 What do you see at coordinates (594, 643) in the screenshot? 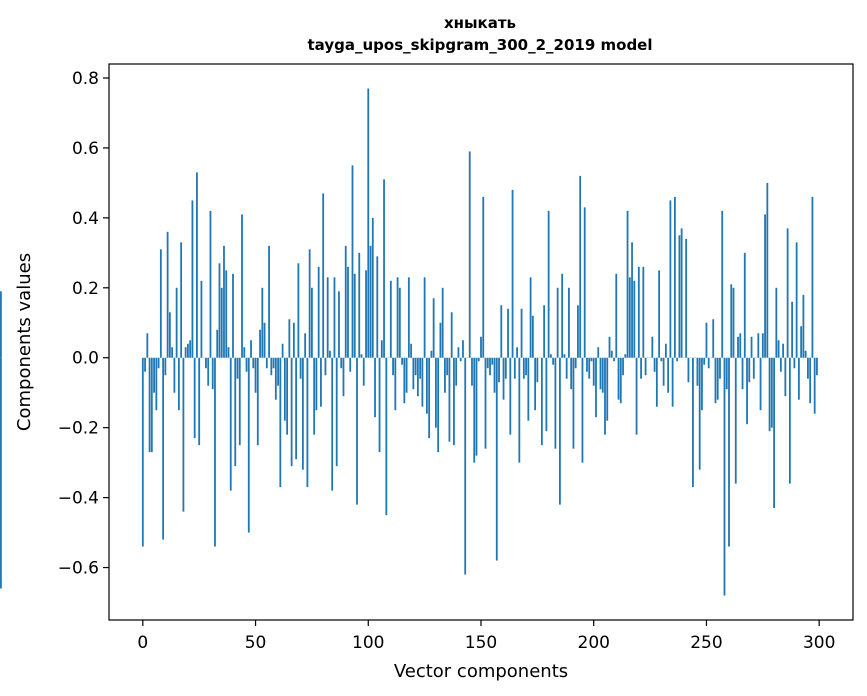
I see `x-tick-label: 200` at bounding box center [594, 643].